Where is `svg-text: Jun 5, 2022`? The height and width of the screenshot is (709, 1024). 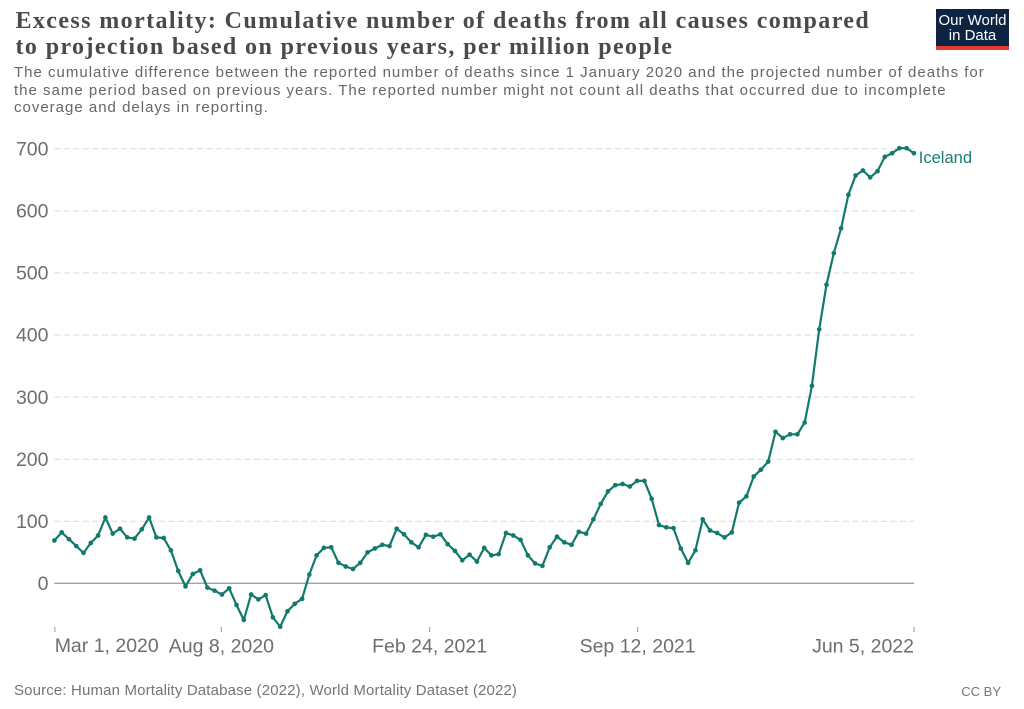
svg-text: Jun 5, 2022 is located at coordinates (863, 647).